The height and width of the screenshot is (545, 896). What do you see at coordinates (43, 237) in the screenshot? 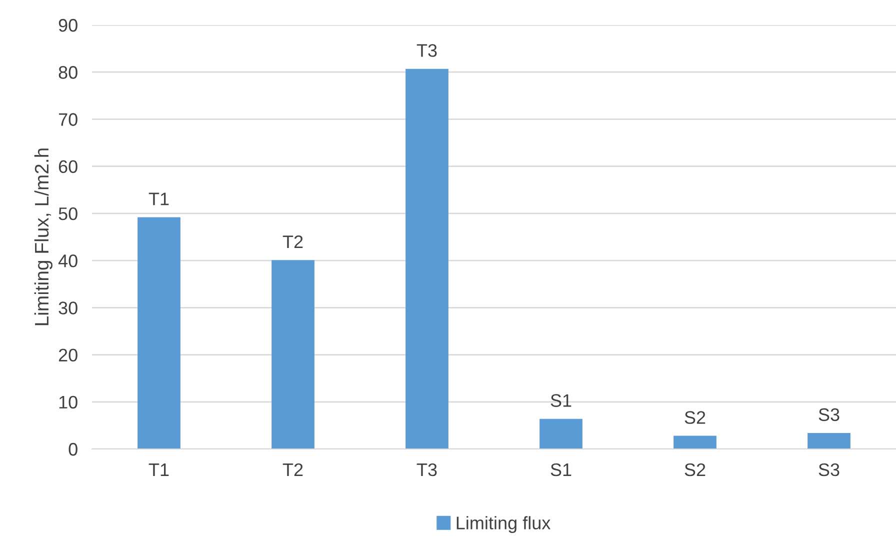
I see `y-axis-title: Limiting Flux, L/m2.h` at bounding box center [43, 237].